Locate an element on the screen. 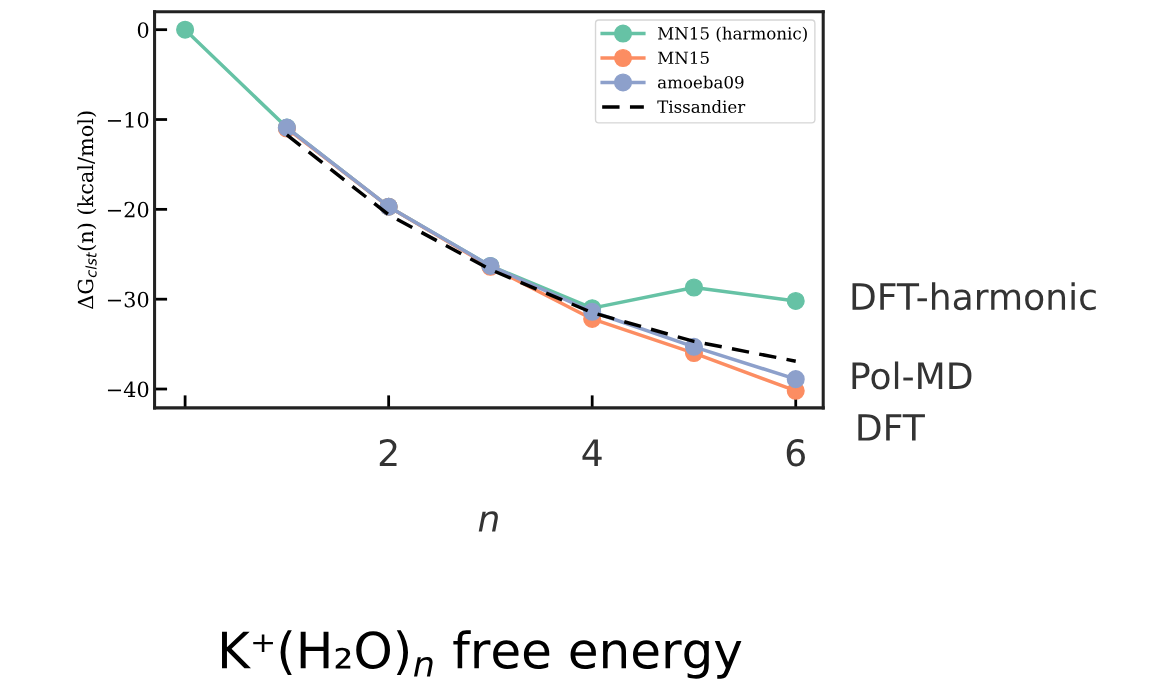  y-tick-label: −20 is located at coordinates (128, 209).